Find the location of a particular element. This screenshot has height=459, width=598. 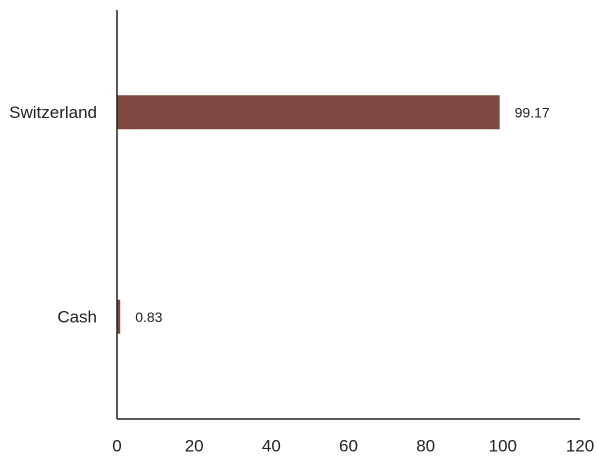

data-label-cash: 0.83 is located at coordinates (148, 317).